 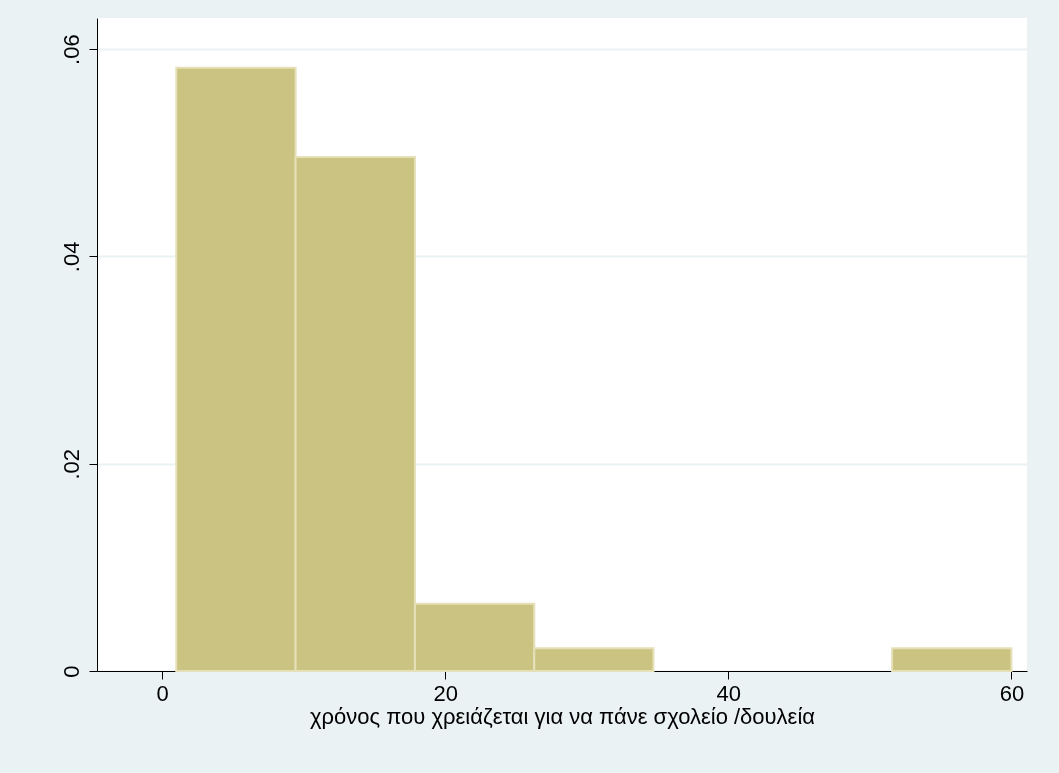 What do you see at coordinates (445, 693) in the screenshot?
I see `x-tick-label: 20` at bounding box center [445, 693].